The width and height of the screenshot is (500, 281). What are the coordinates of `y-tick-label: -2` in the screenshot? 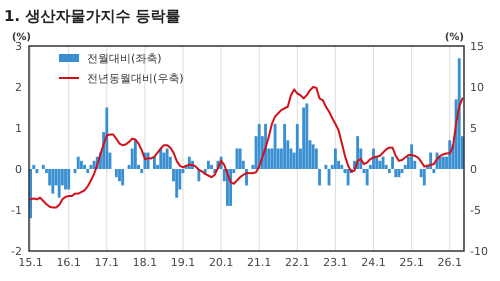 It's located at (16, 251).